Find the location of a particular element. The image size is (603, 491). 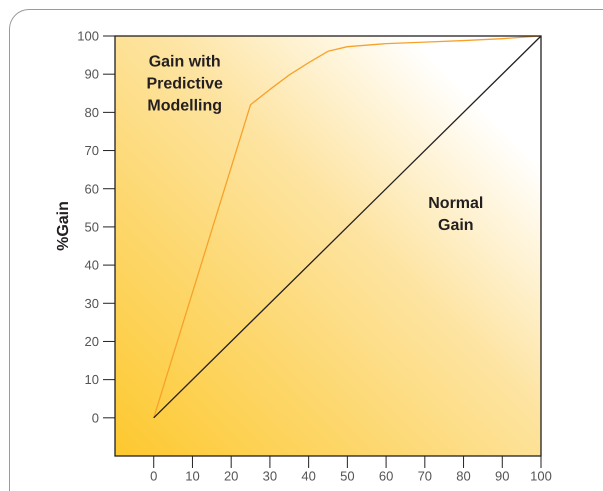

y-axis-title: %Gain is located at coordinates (63, 226).